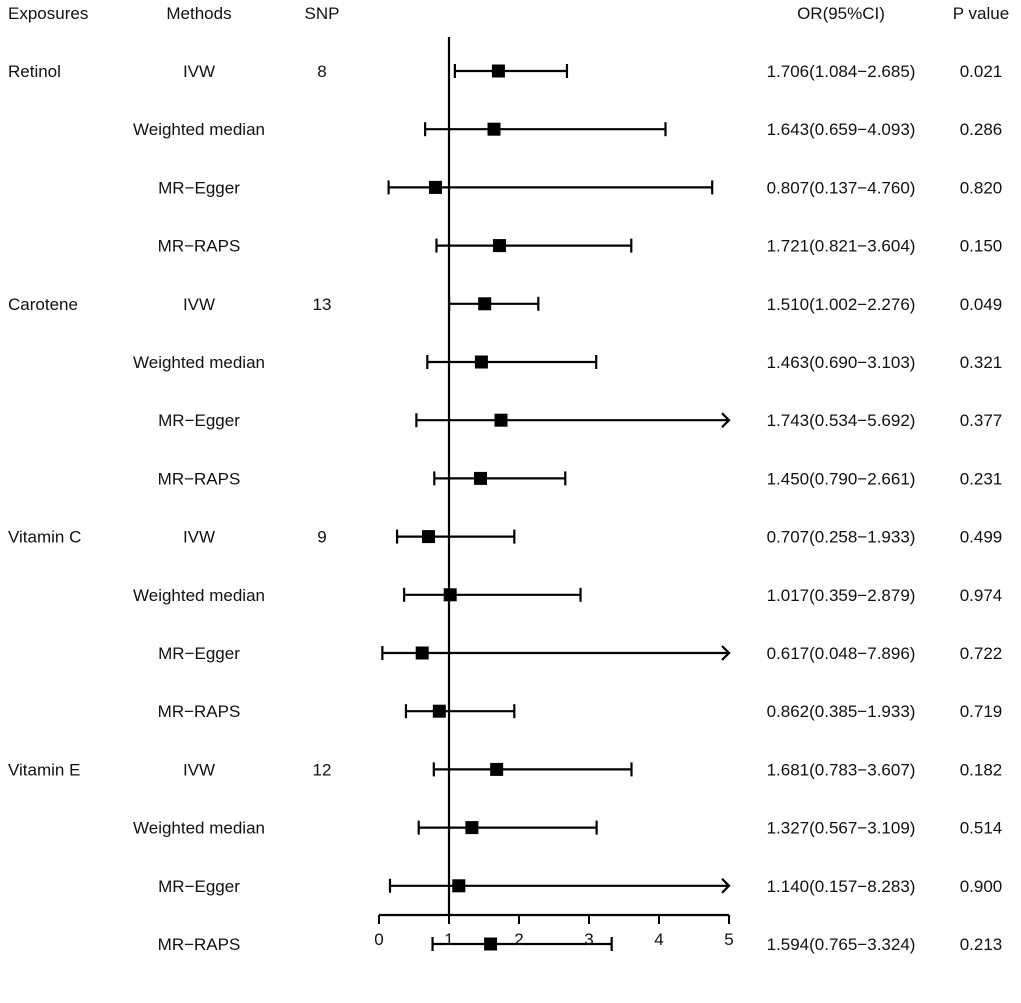 This screenshot has width=1021, height=1003. What do you see at coordinates (981, 828) in the screenshot?
I see `p-value: 0.514` at bounding box center [981, 828].